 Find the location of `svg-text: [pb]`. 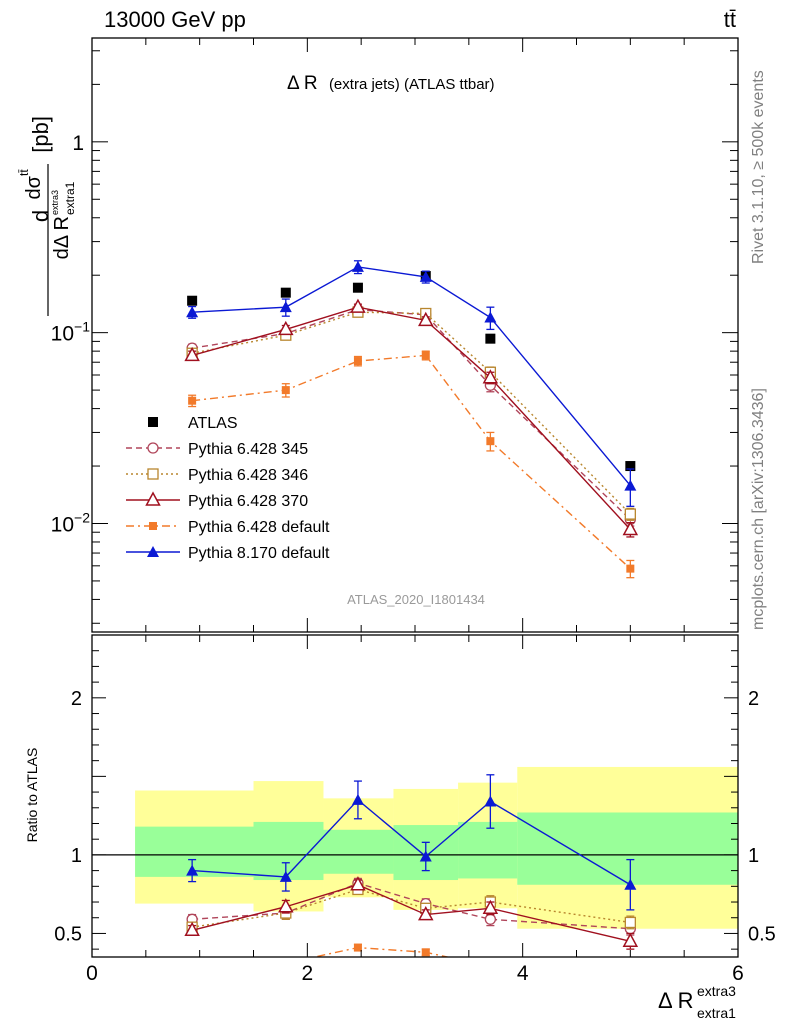

svg-text: [pb] is located at coordinates (40, 134).